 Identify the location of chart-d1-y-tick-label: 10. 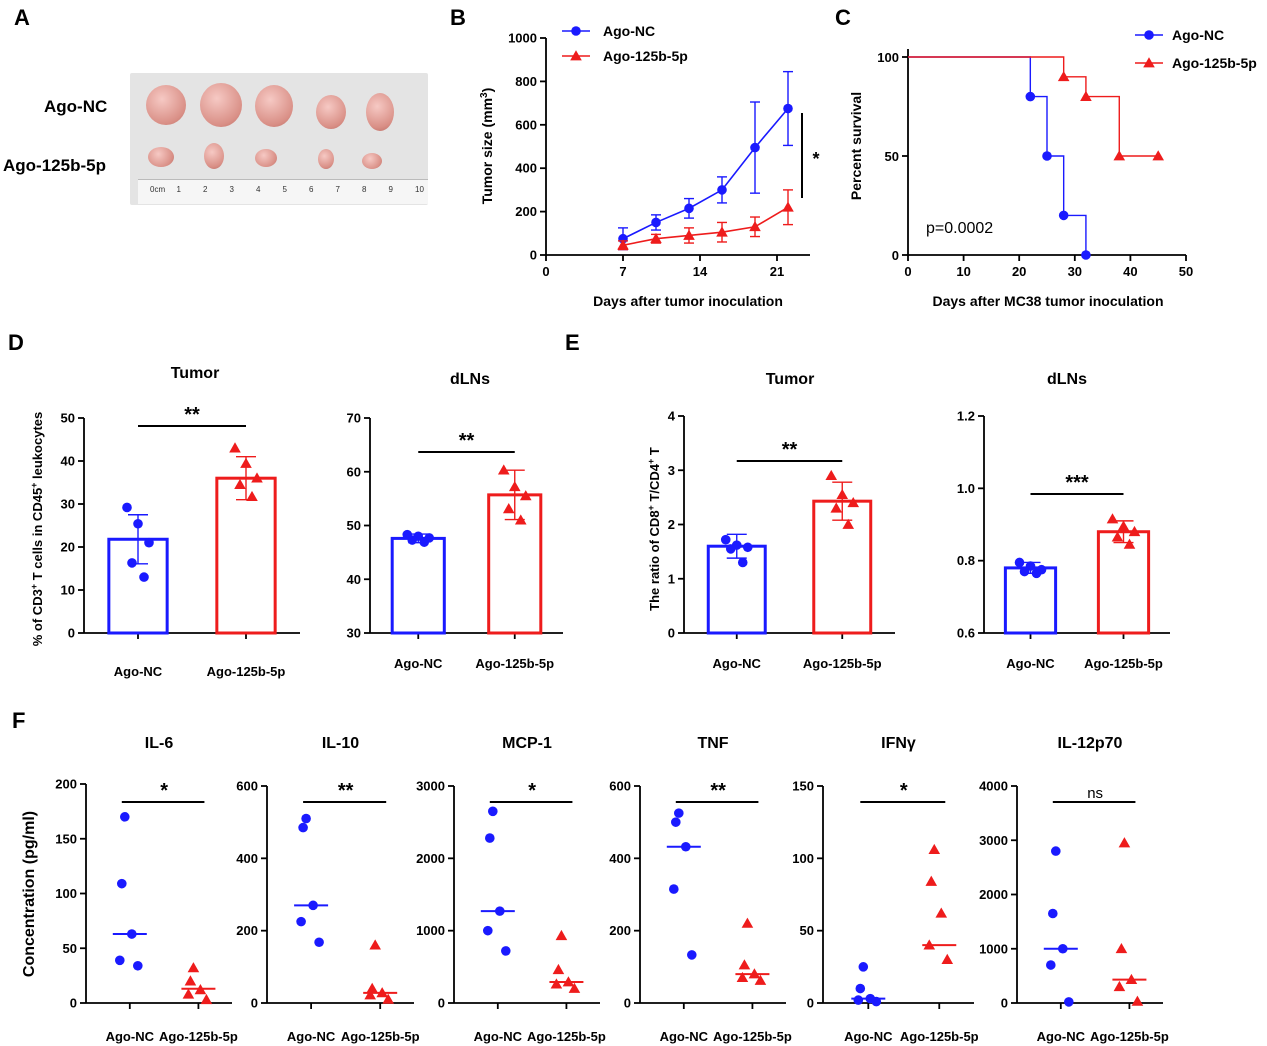
(68, 590).